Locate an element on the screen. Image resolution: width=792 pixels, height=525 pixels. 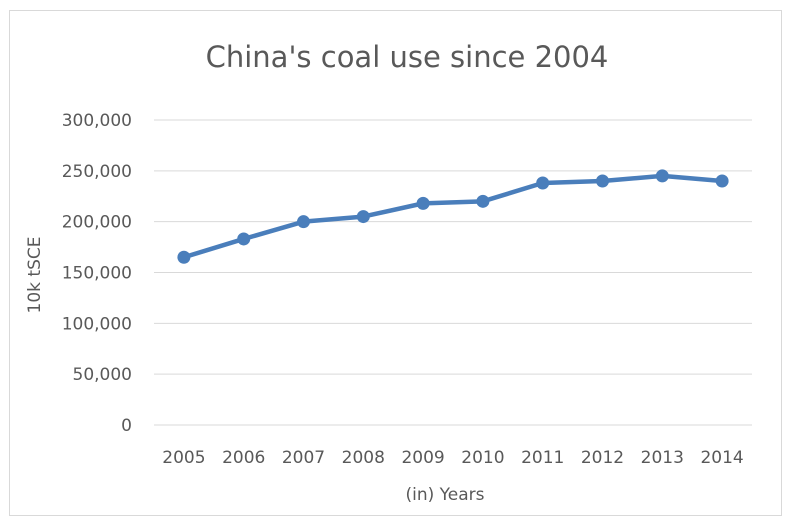
x-tick-label: 2005 is located at coordinates (183, 458).